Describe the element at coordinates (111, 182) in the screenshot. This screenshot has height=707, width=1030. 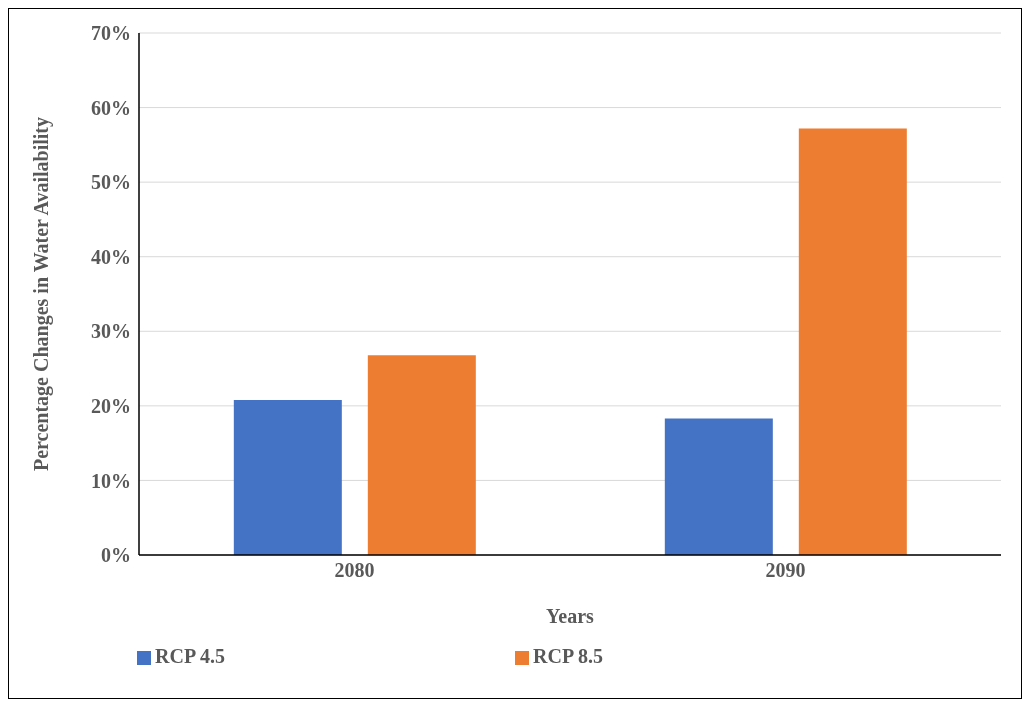
I see `y-tick-label: 50%` at that location.